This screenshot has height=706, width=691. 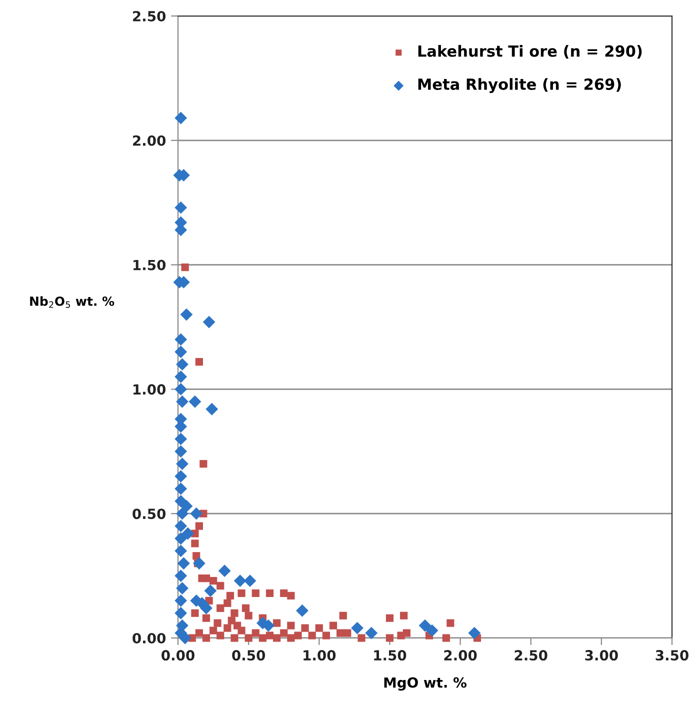 What do you see at coordinates (149, 638) in the screenshot?
I see `y-tick-label: 0.00` at bounding box center [149, 638].